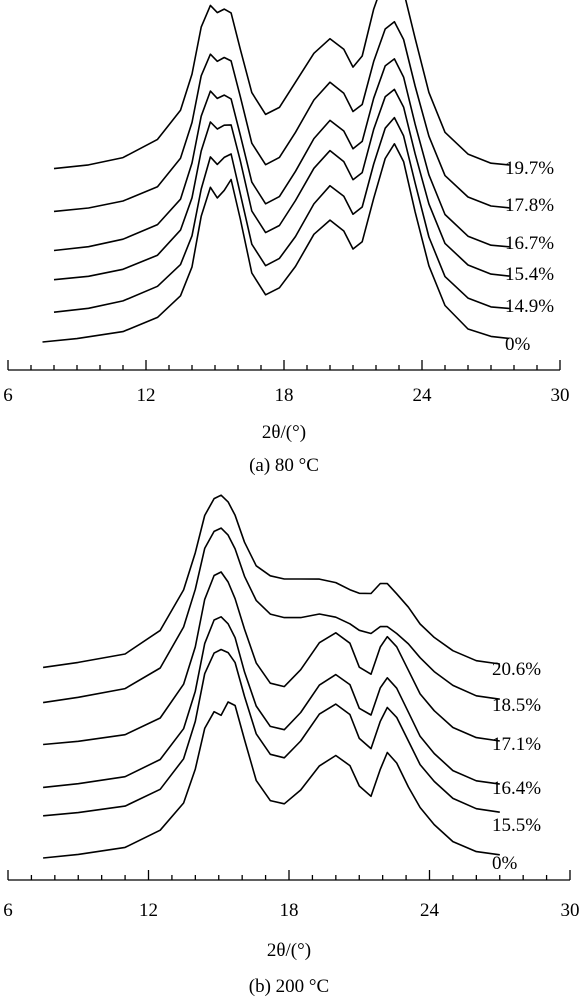  What do you see at coordinates (529, 306) in the screenshot?
I see `series-label: 14.9%` at bounding box center [529, 306].